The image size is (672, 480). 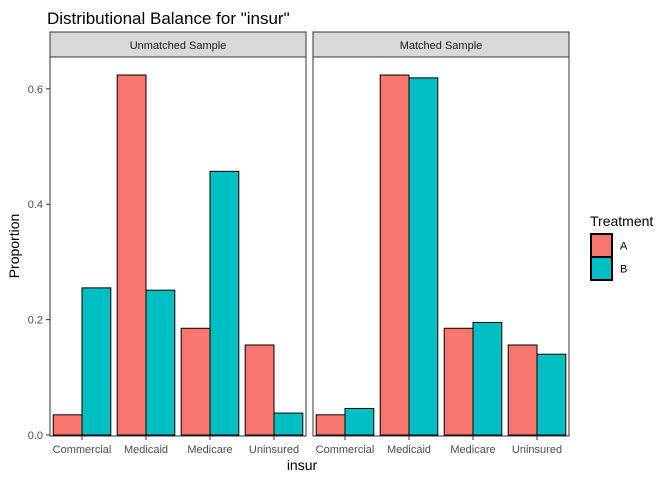 What do you see at coordinates (14, 246) in the screenshot?
I see `y-axis-title: Proportion` at bounding box center [14, 246].